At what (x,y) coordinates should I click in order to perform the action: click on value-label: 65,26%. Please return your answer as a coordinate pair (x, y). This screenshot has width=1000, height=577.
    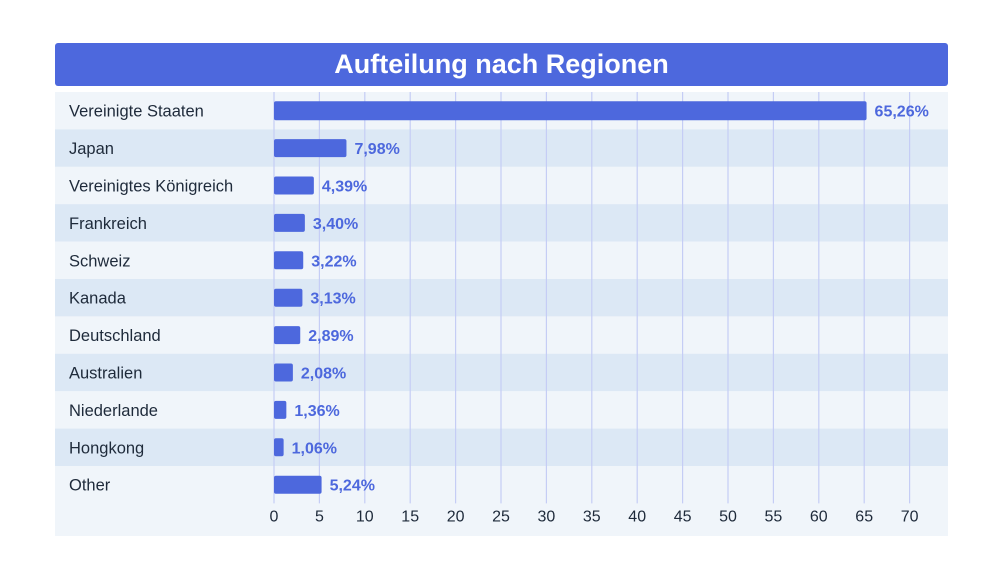
    Looking at the image, I should click on (902, 112).